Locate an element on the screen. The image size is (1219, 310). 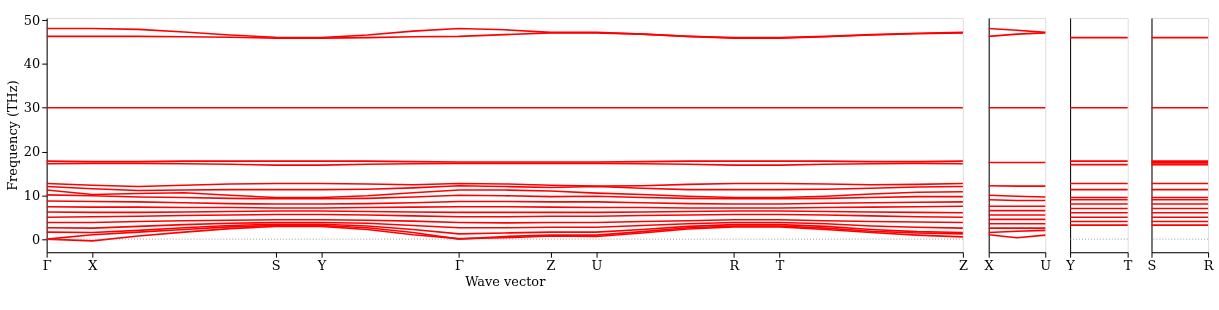
y-tick-label: 40 is located at coordinates (32, 64).